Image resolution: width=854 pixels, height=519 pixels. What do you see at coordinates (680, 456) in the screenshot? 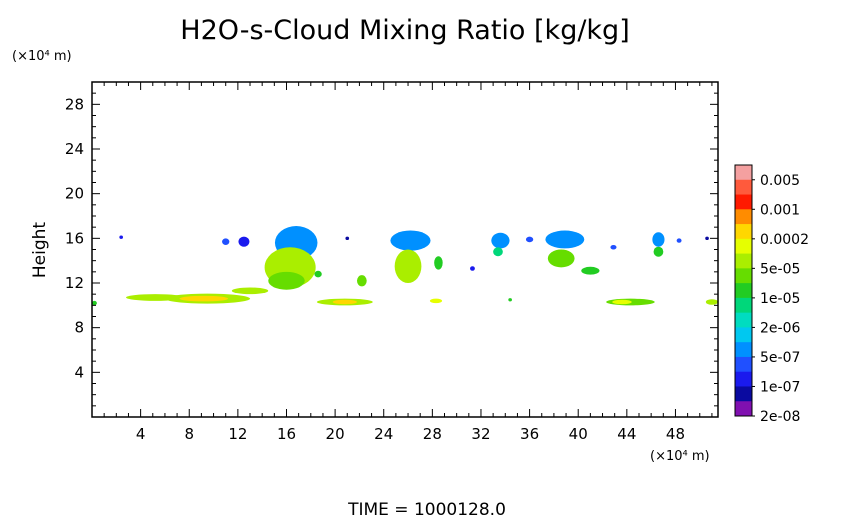
I see `x-axis-unit: (×10⁴ m)` at bounding box center [680, 456].